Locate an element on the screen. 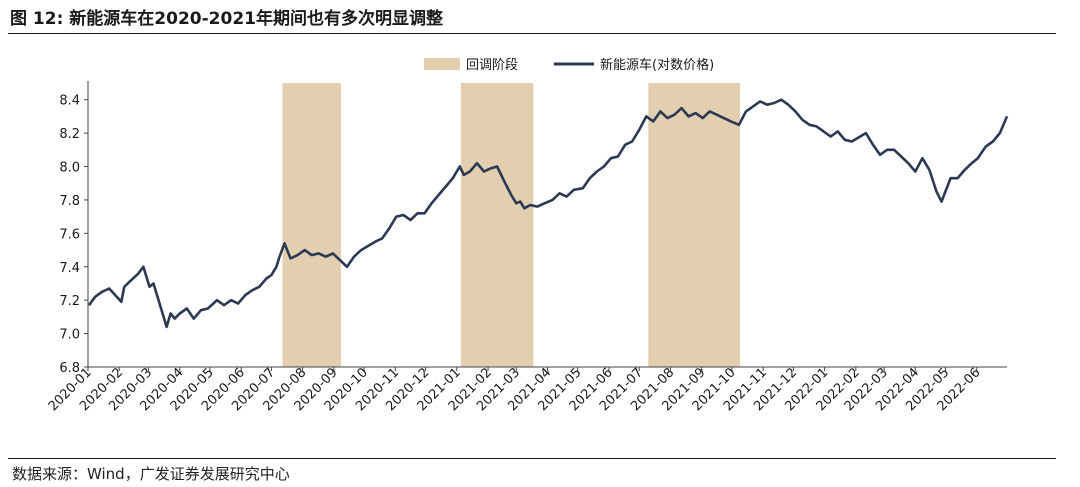 Image resolution: width=1080 pixels, height=487 pixels. y-tick-label: 7.4 is located at coordinates (69, 268).